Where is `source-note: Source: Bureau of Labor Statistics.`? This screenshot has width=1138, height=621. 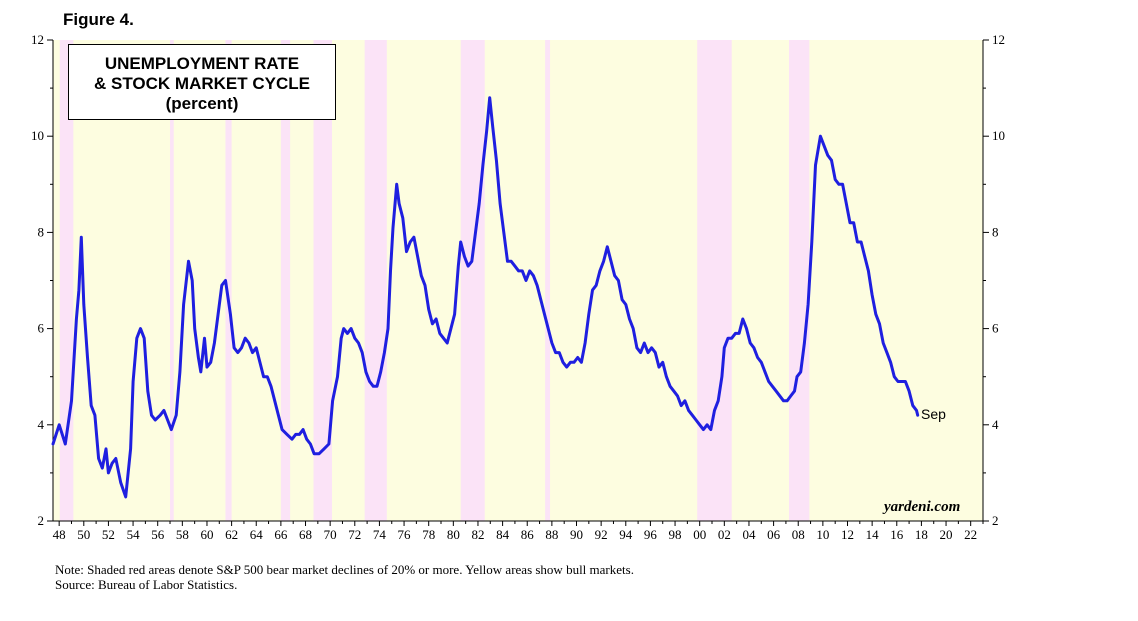
source-note: Source: Bureau of Labor Statistics. is located at coordinates (146, 584).